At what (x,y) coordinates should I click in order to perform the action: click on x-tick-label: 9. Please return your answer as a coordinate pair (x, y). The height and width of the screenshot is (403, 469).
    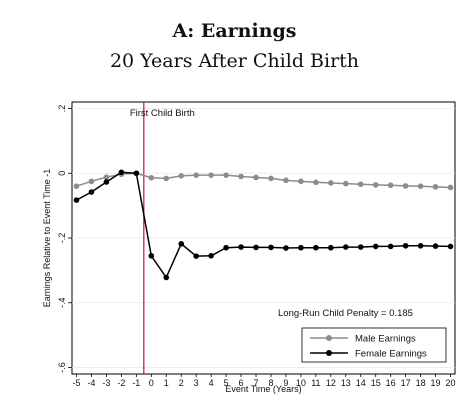
    Looking at the image, I should click on (285, 383).